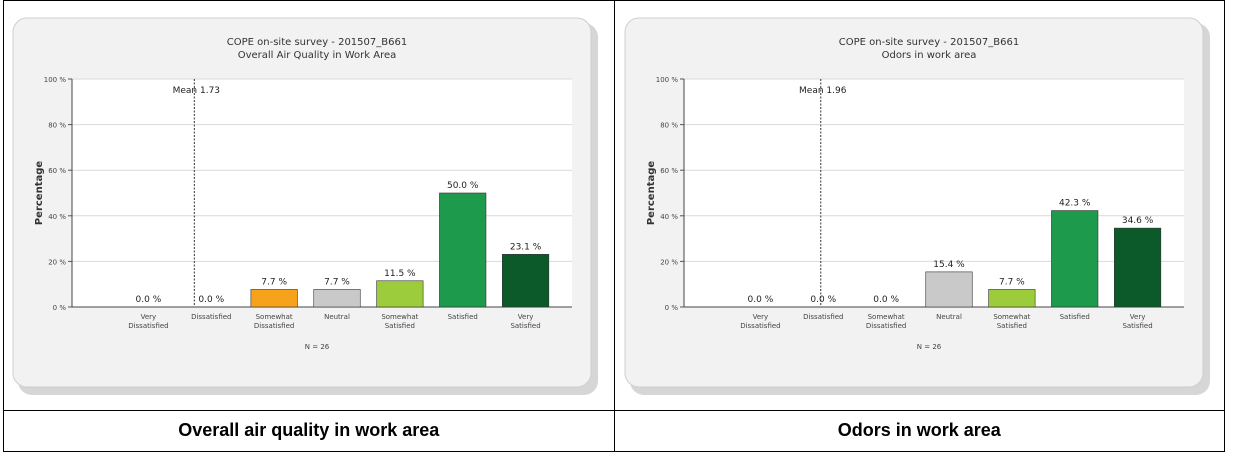 This screenshot has height=453, width=1233. I want to click on data-label: 11.5 %, so click(400, 274).